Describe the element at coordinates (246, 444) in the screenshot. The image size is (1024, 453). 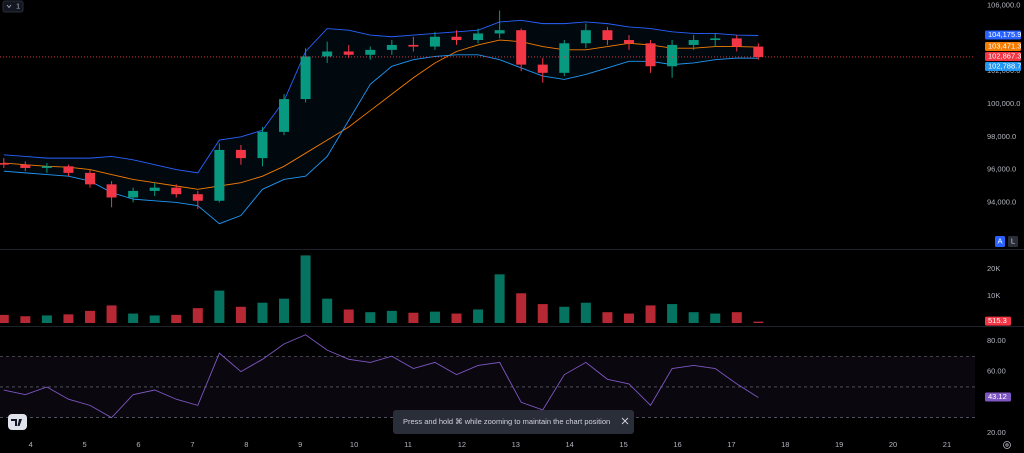
I see `x-tick-label: 8` at that location.